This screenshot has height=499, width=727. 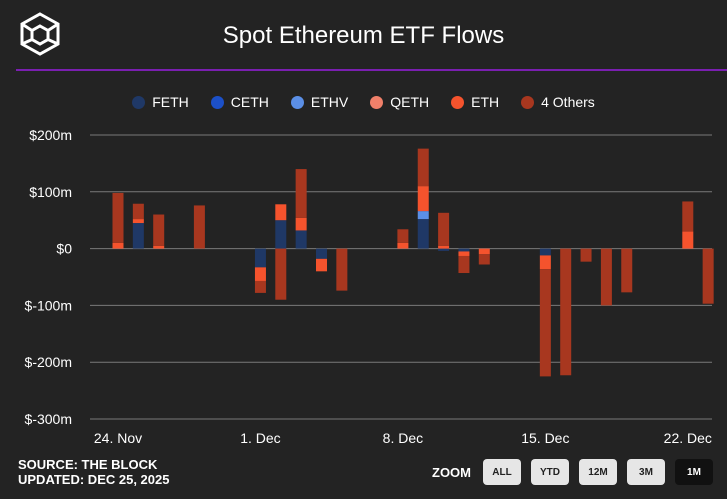 I want to click on legend-label: ETH, so click(x=485, y=102).